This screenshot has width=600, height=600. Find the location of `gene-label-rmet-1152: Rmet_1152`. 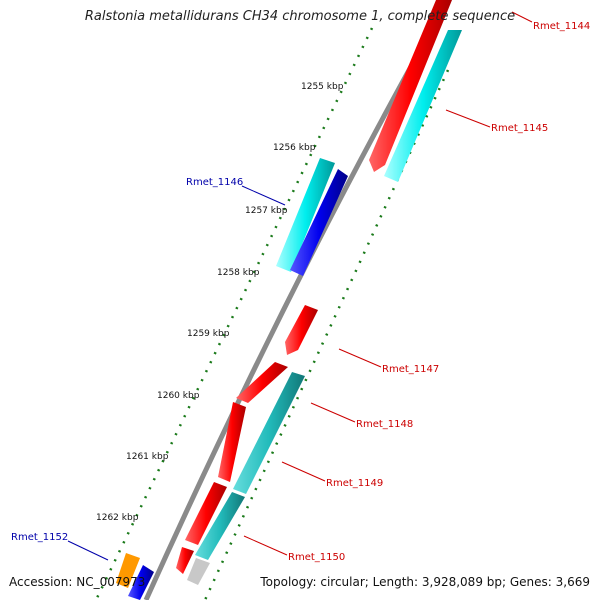

gene-label-rmet-1152: Rmet_1152 is located at coordinates (39, 537).